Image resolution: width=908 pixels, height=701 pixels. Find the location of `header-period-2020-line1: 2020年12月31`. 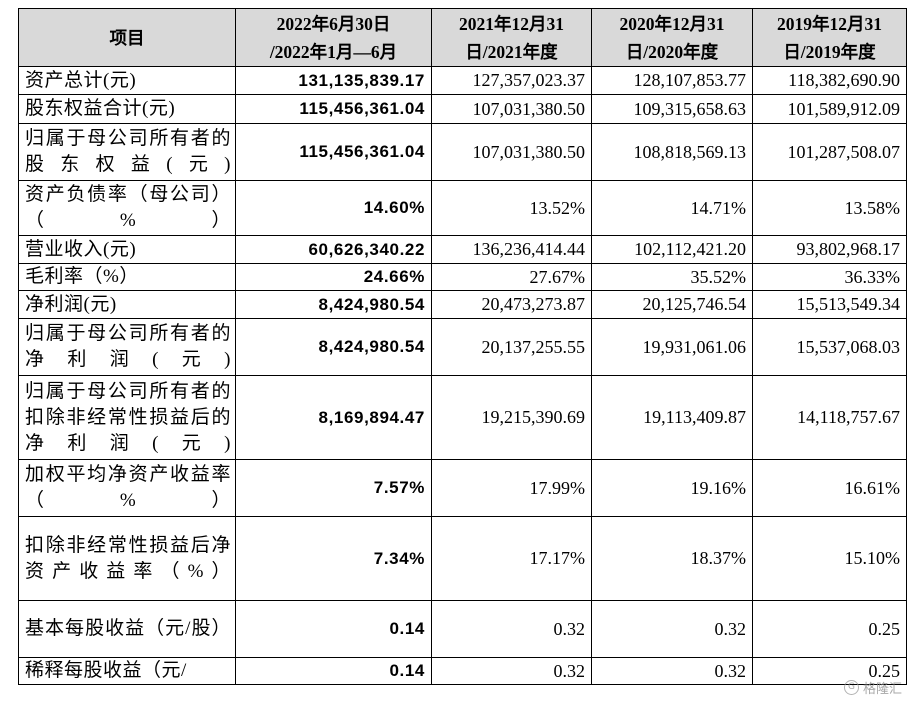

header-period-2020-line1: 2020年12月31 is located at coordinates (672, 23).